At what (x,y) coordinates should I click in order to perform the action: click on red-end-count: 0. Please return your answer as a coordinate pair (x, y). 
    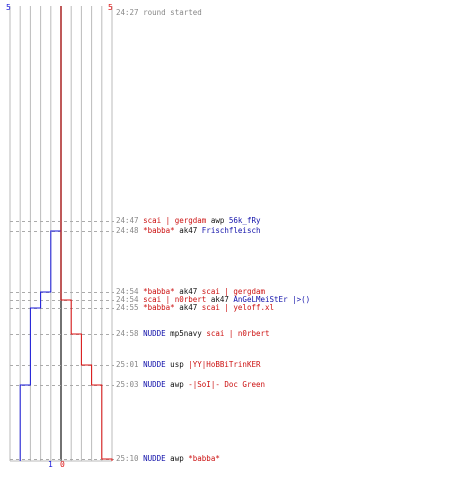
    Looking at the image, I should click on (62, 464).